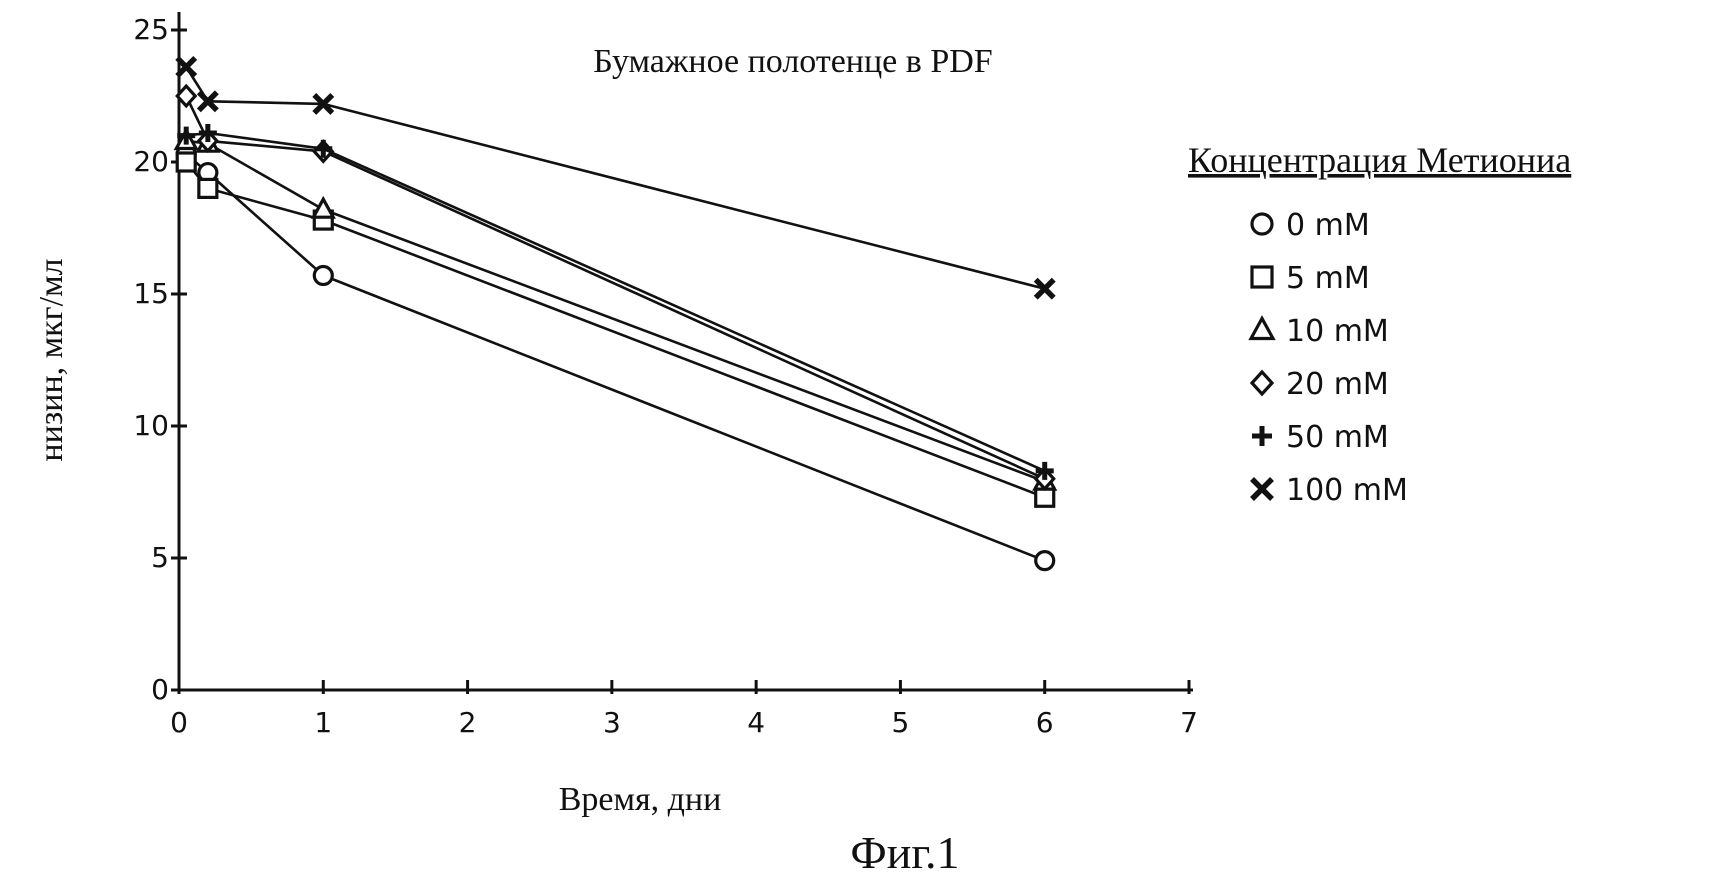 The image size is (1736, 892). What do you see at coordinates (151, 29) in the screenshot?
I see `y-tick-label: 25` at bounding box center [151, 29].